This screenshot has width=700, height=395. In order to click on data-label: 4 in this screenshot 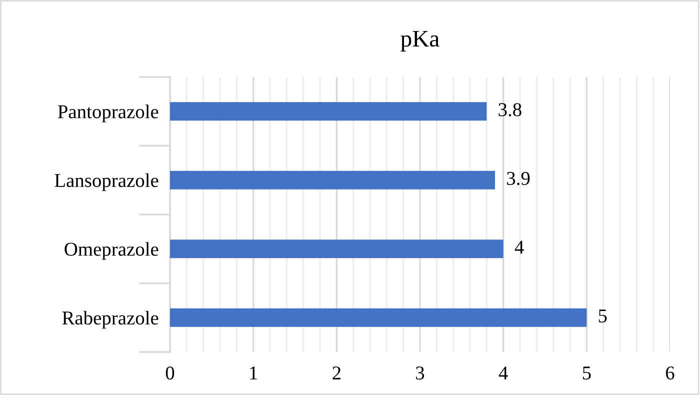, I will do `click(519, 247)`.